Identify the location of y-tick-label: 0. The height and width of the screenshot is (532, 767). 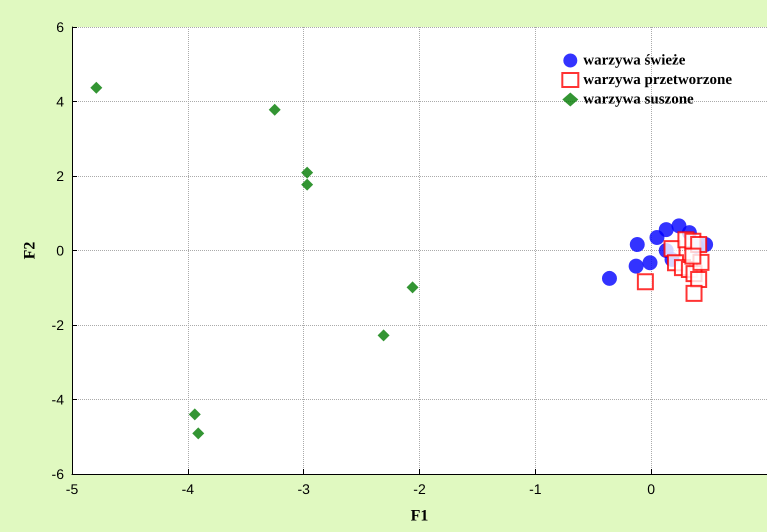
(60, 250).